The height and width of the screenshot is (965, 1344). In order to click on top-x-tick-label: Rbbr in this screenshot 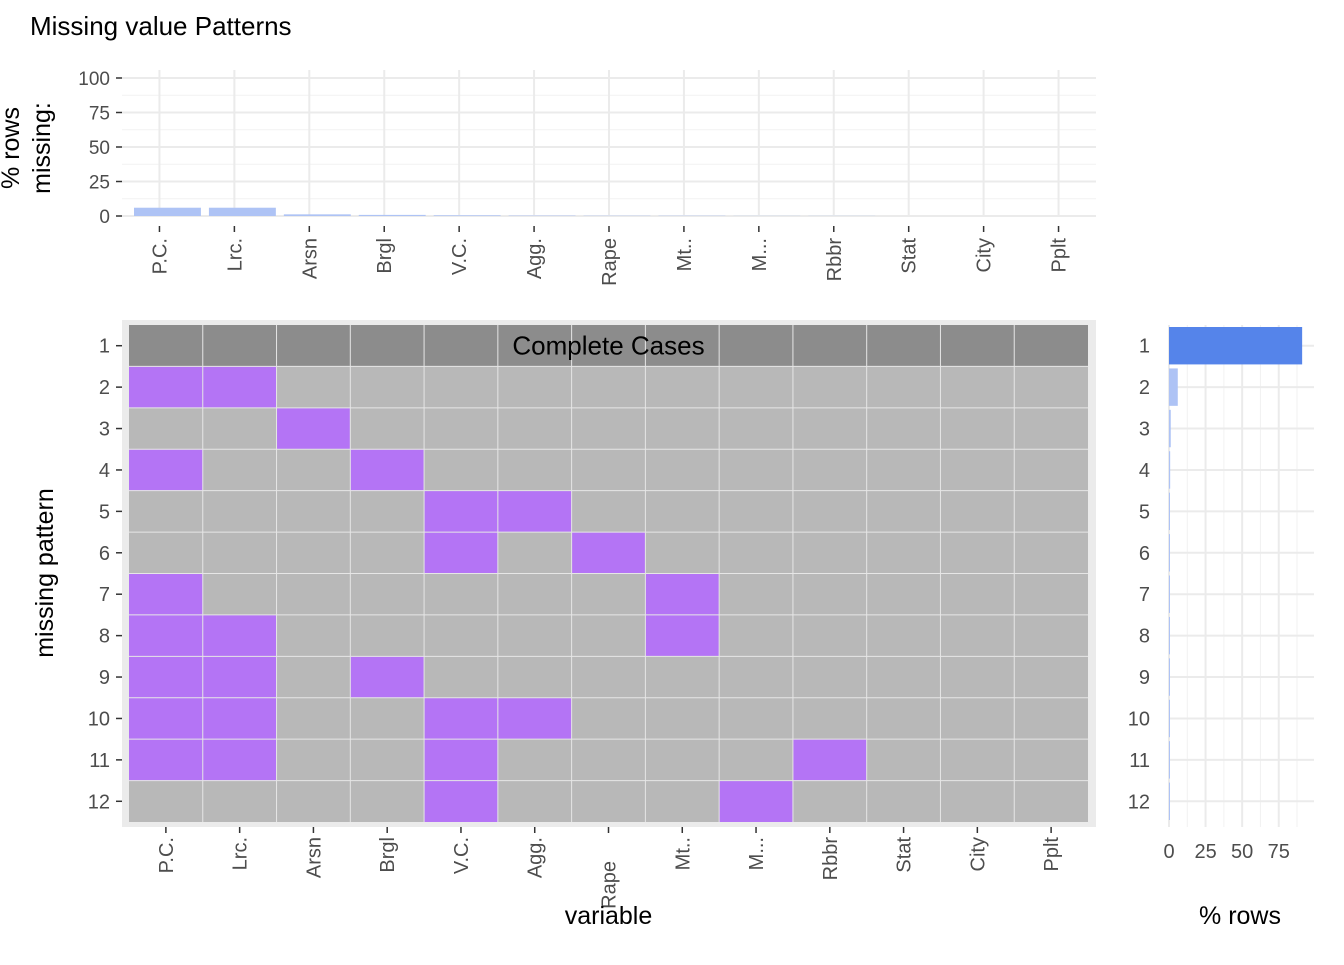, I will do `click(835, 260)`.